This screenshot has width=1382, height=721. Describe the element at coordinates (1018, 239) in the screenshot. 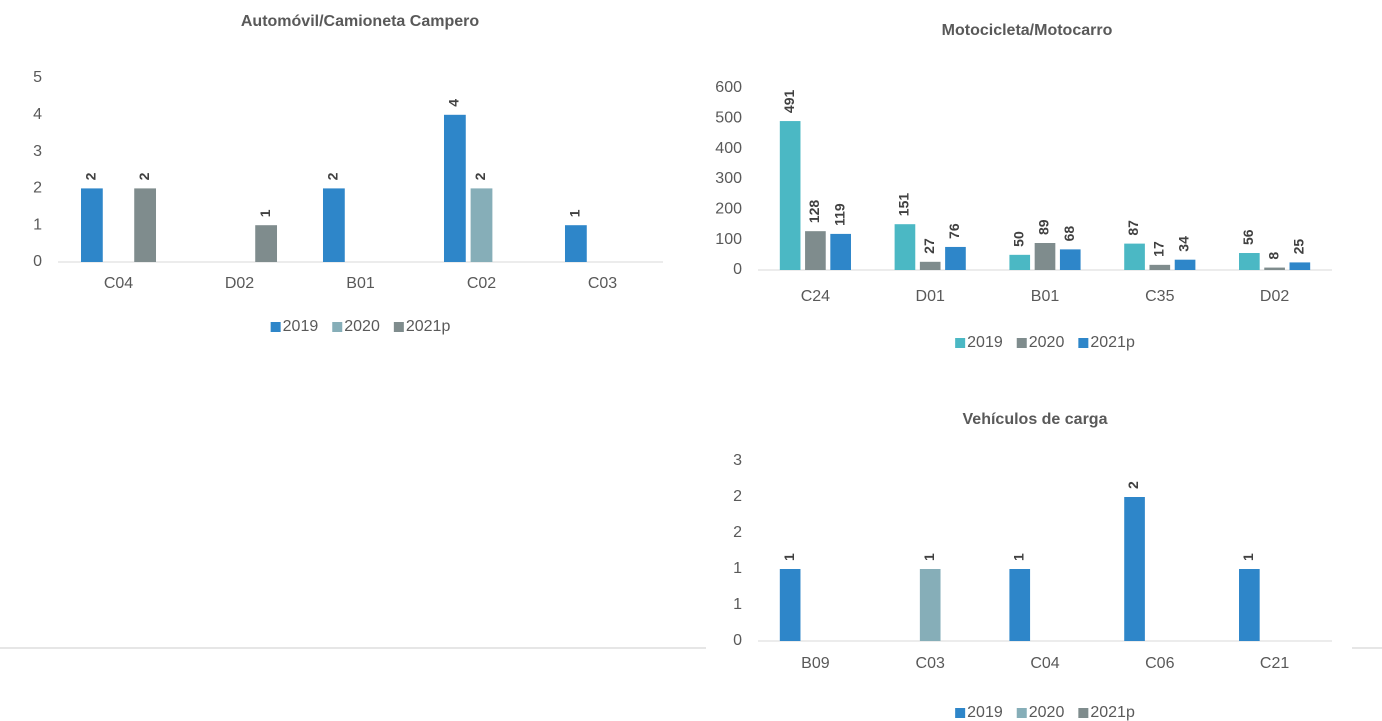

I see `data-label: 50` at that location.